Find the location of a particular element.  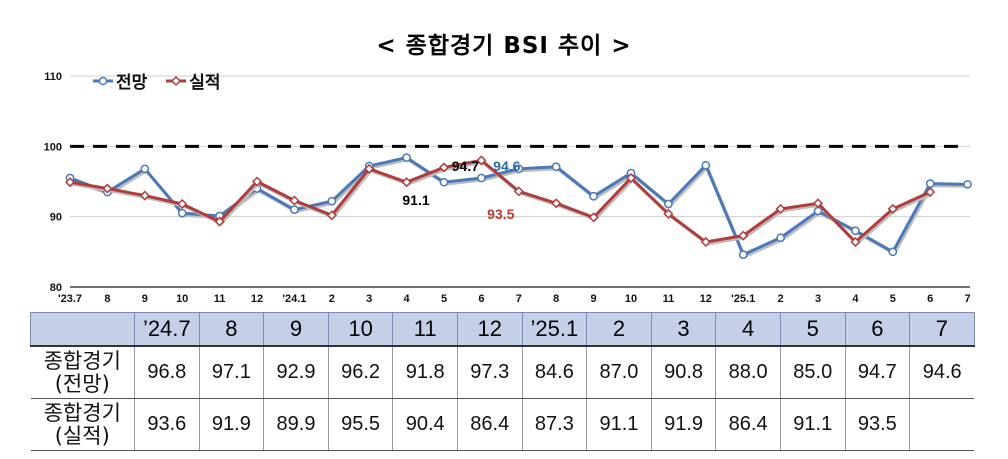

x-tick-label: 9 is located at coordinates (594, 299).